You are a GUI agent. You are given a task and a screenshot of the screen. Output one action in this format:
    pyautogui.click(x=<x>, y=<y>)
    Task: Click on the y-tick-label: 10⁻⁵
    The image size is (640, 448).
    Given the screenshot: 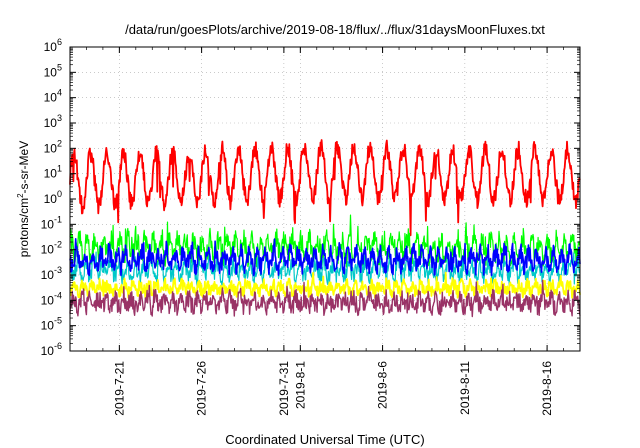 What is the action you would take?
    pyautogui.click(x=51, y=324)
    